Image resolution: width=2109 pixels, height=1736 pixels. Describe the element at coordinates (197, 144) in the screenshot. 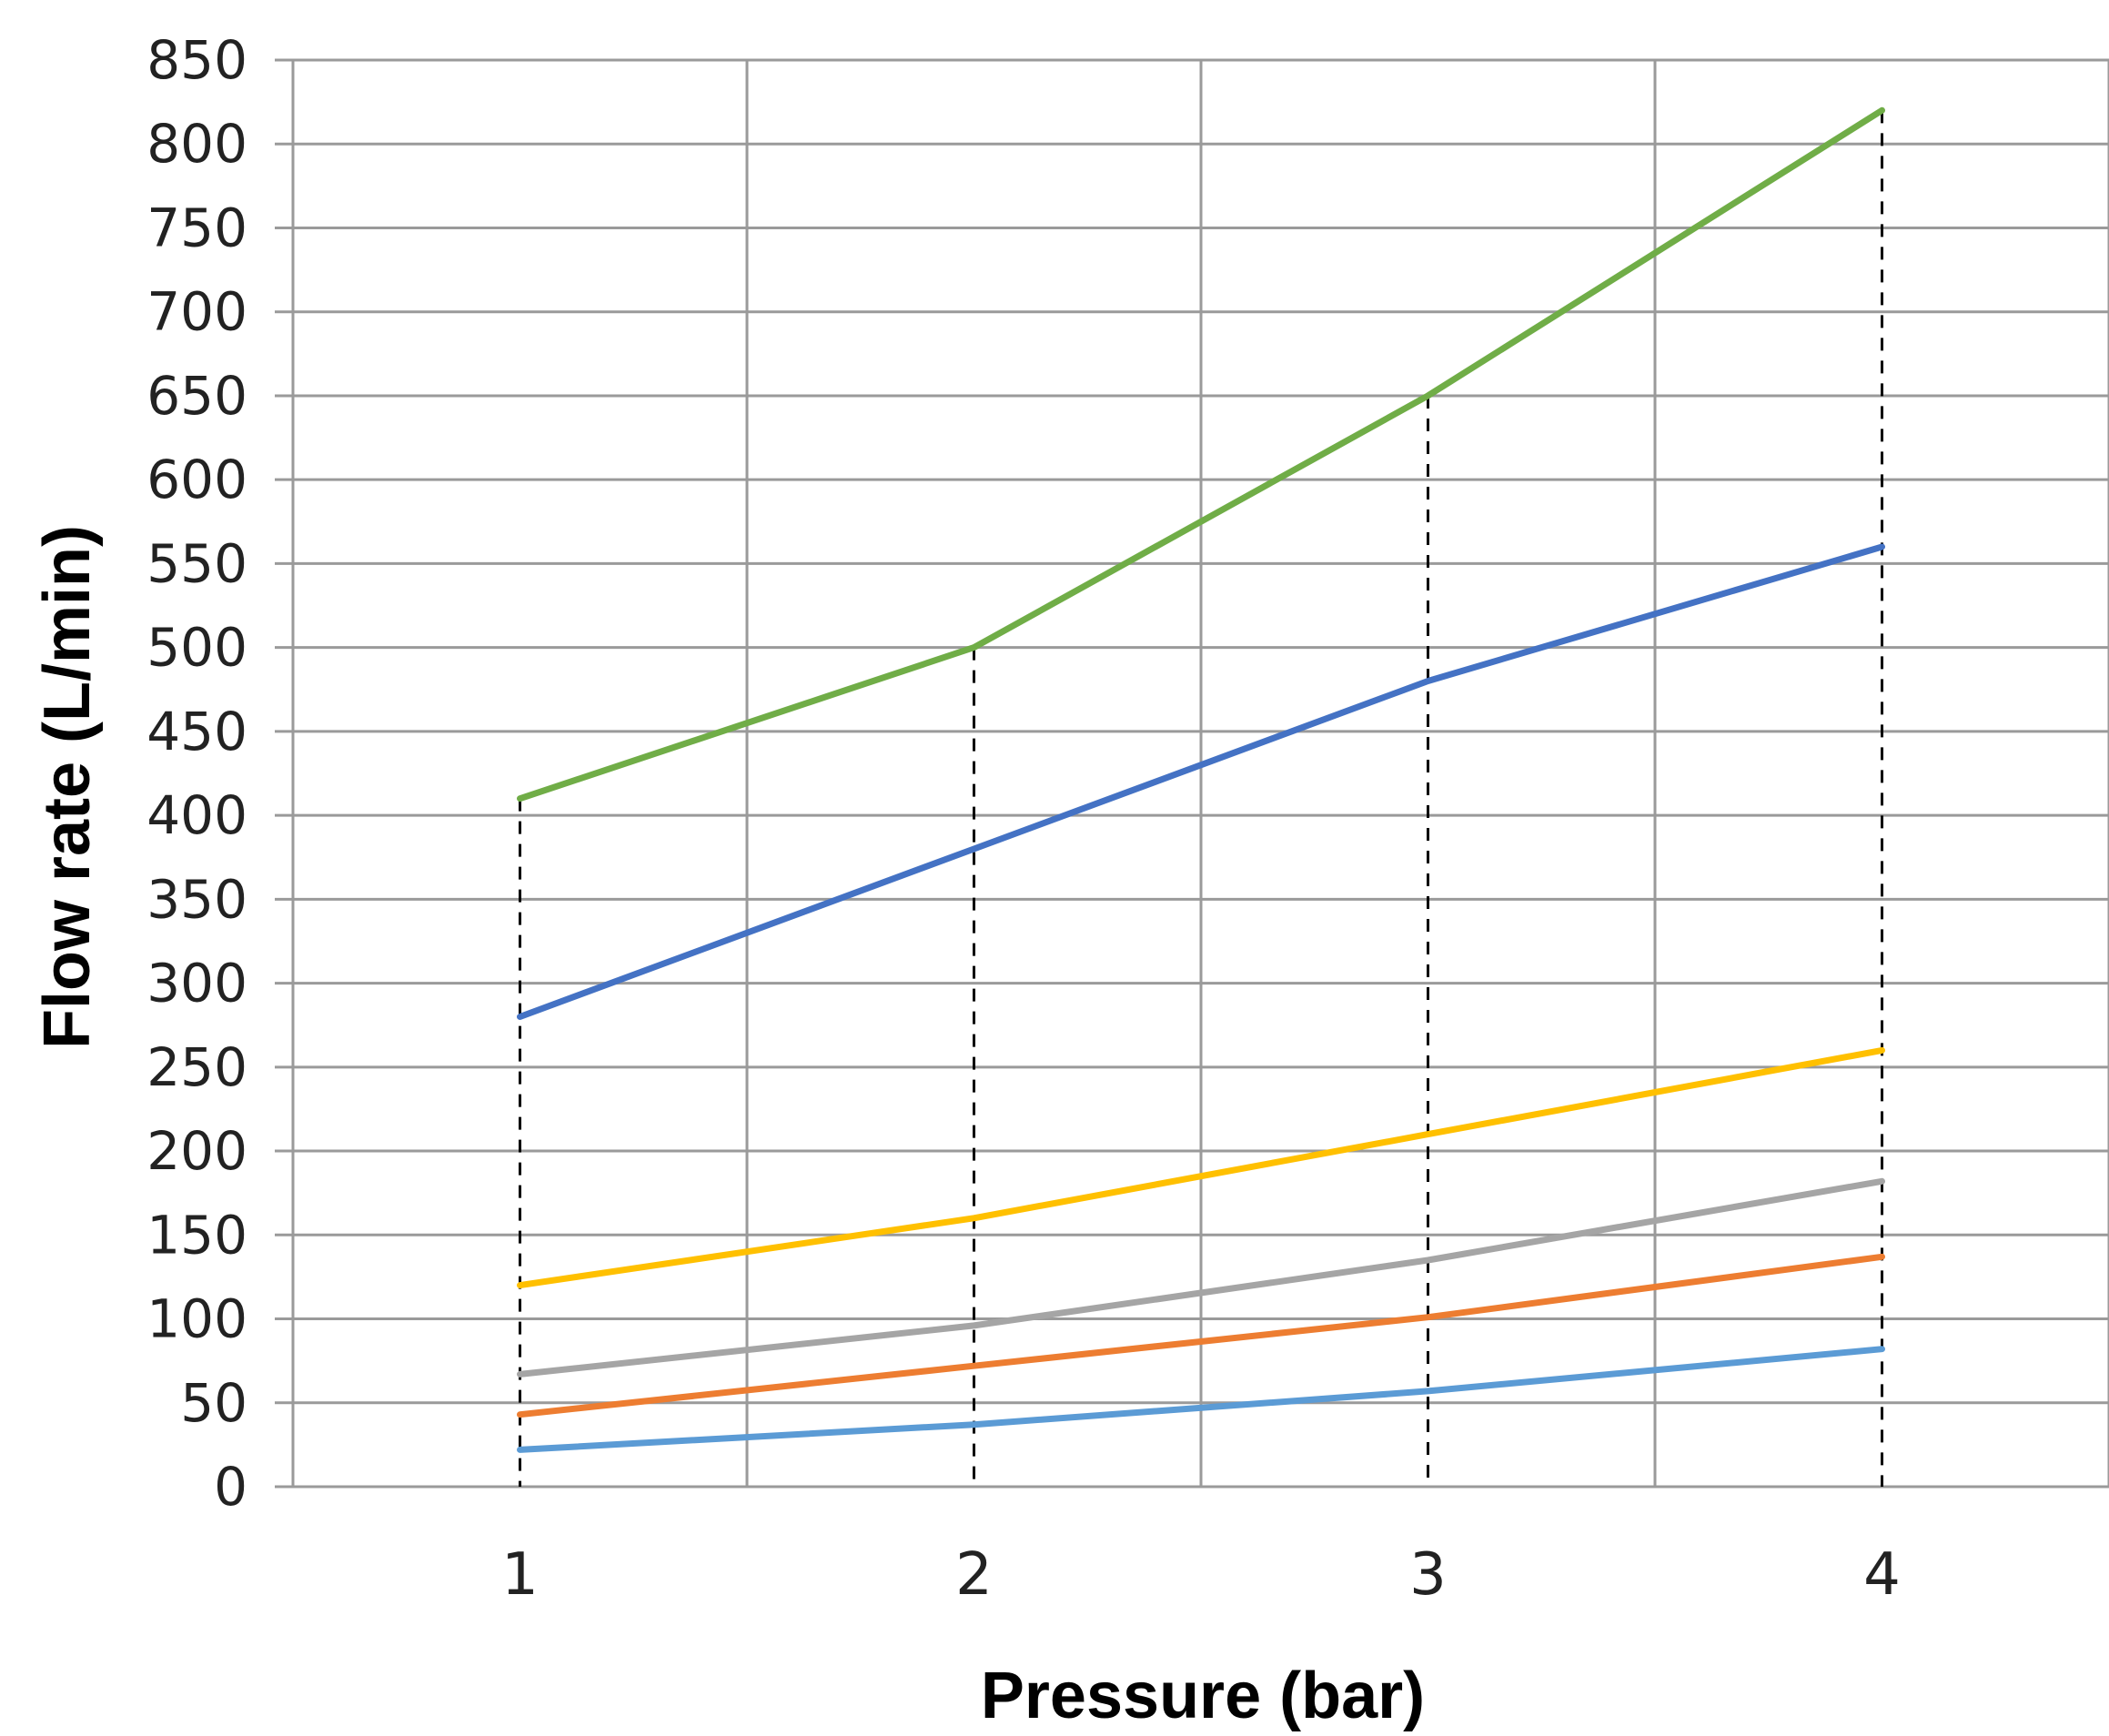

I see `y-tick-label: 800` at that location.